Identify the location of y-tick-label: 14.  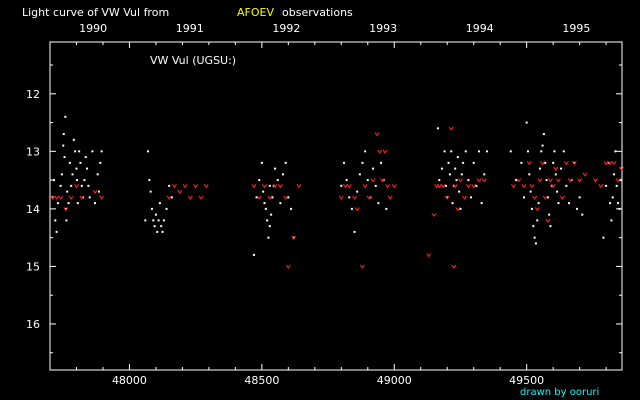
(33, 209).